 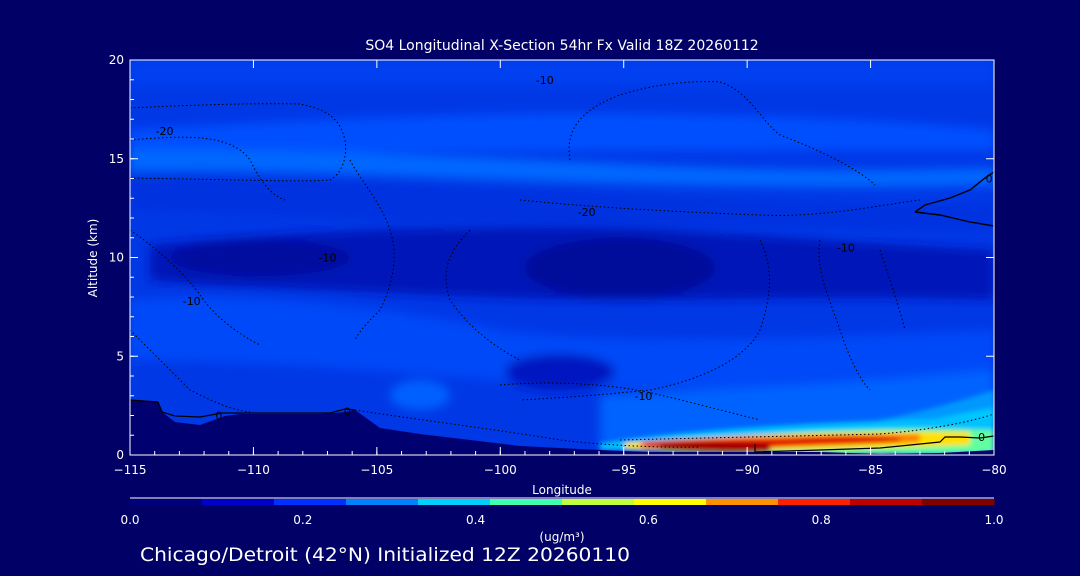 I want to click on tropopause-line, so click(x=954, y=199).